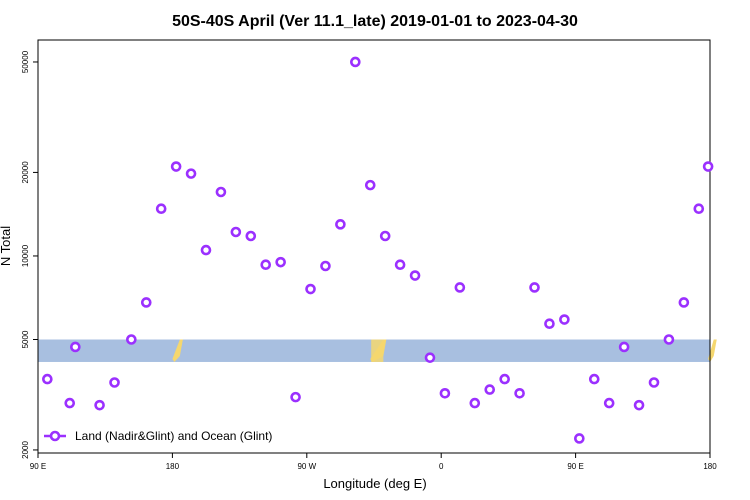 Image resolution: width=750 pixels, height=500 pixels. What do you see at coordinates (374, 483) in the screenshot?
I see `x-axis-label: Longitude (deg E)` at bounding box center [374, 483].